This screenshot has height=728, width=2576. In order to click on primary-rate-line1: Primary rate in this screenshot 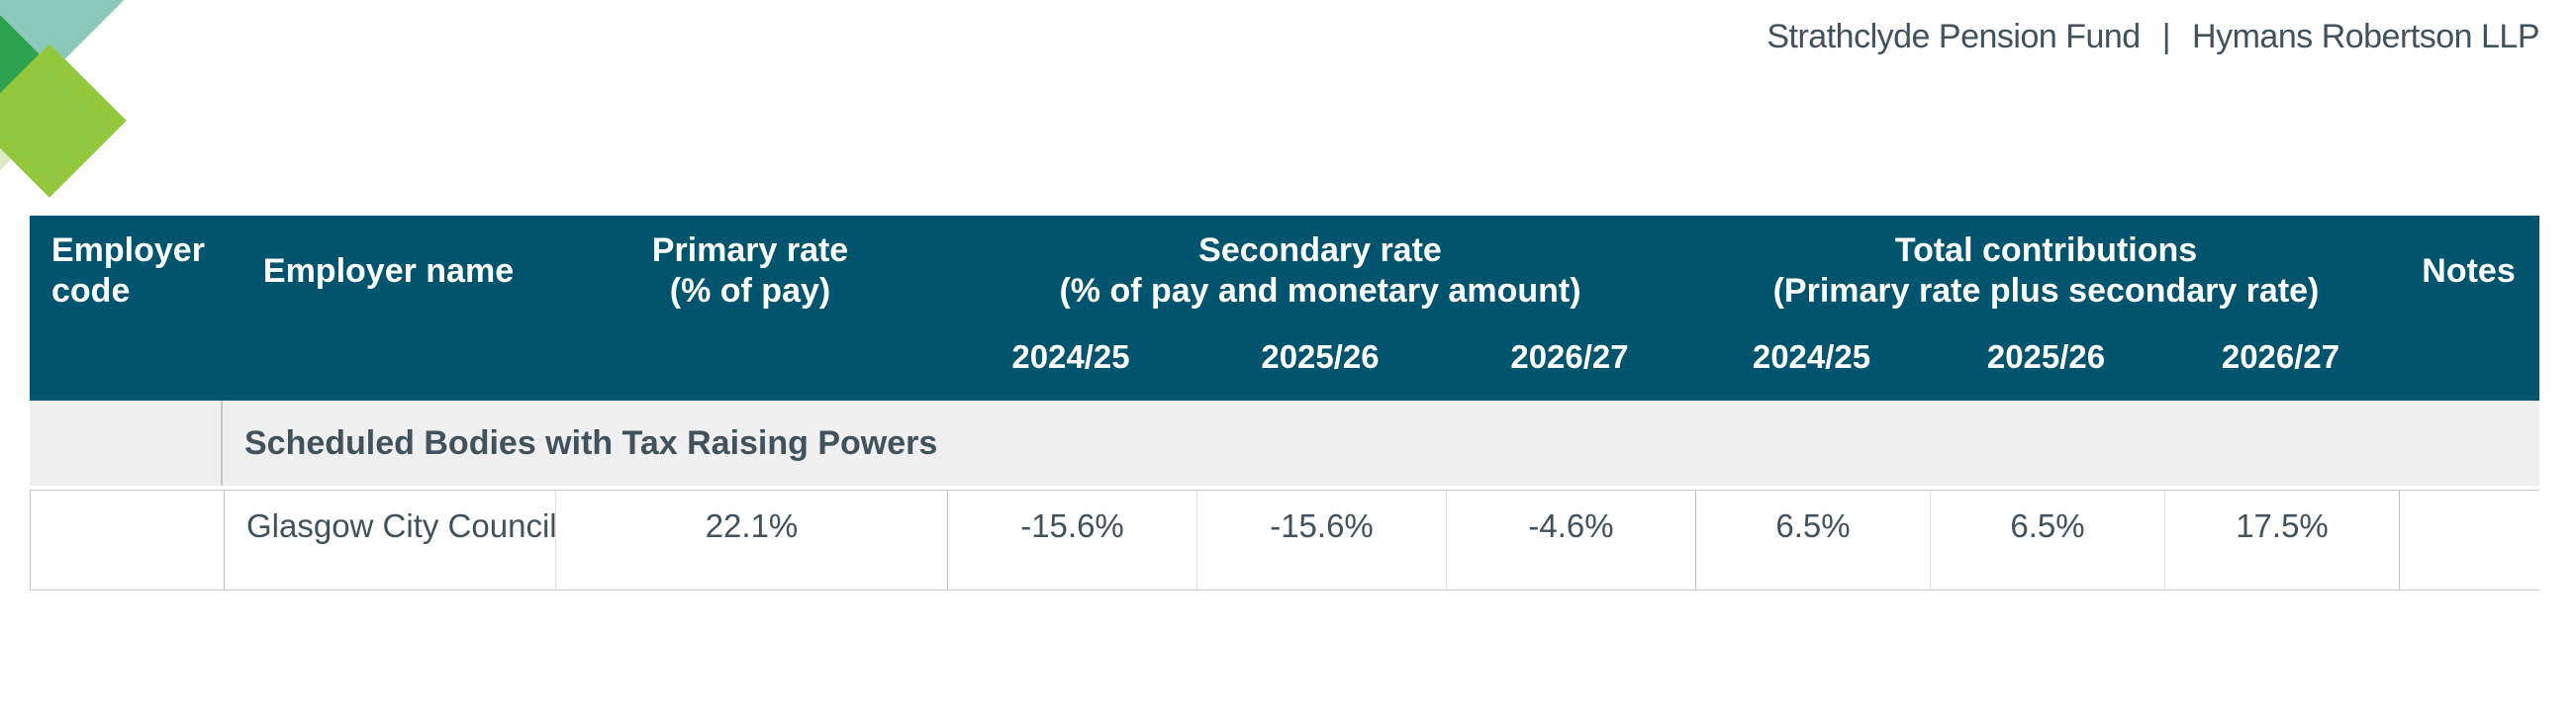, I will do `click(750, 250)`.